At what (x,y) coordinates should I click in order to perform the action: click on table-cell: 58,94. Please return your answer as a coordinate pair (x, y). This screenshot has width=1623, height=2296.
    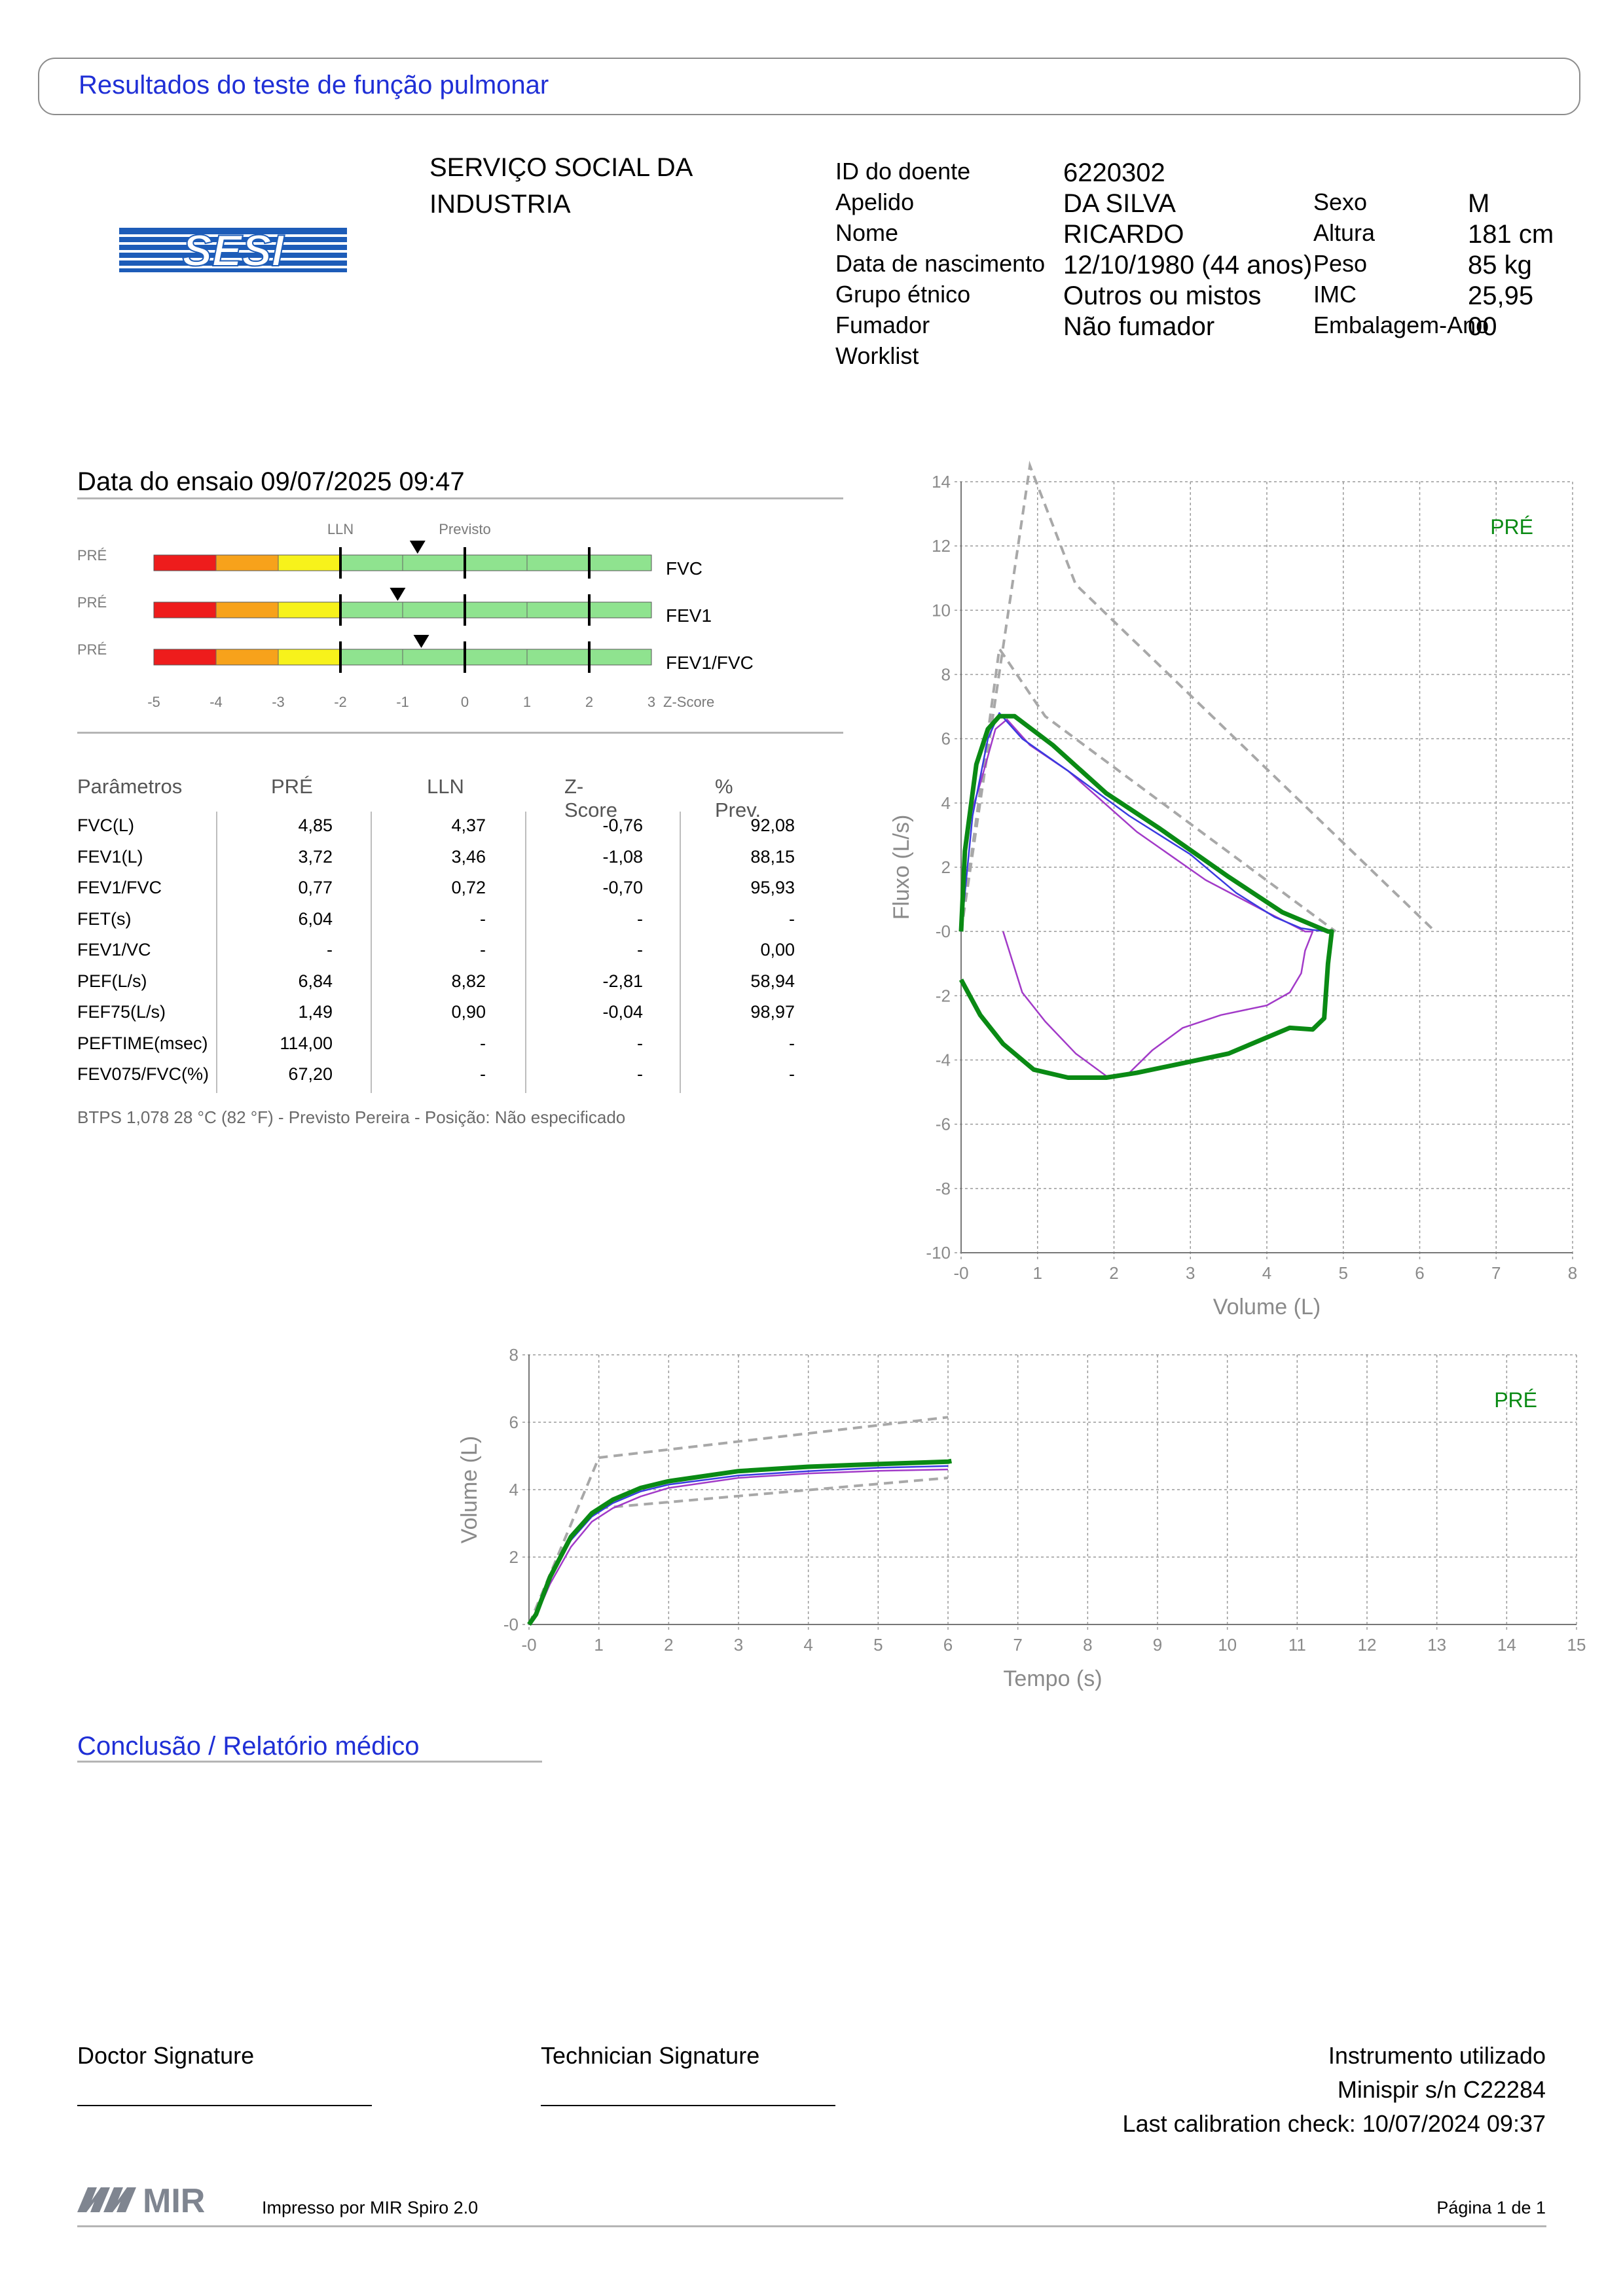
    Looking at the image, I should click on (772, 981).